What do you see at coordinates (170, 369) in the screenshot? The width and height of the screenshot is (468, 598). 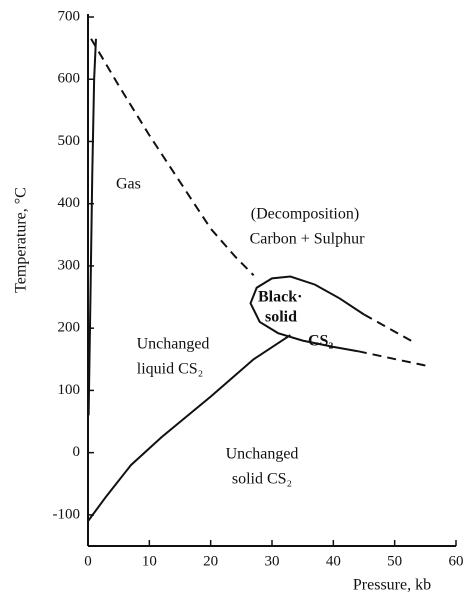 I see `region-label: liquid CS₂` at bounding box center [170, 369].